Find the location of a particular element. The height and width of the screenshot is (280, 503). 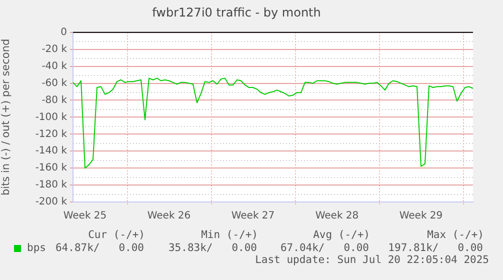

y-tick-label: -80 k is located at coordinates (55, 100).